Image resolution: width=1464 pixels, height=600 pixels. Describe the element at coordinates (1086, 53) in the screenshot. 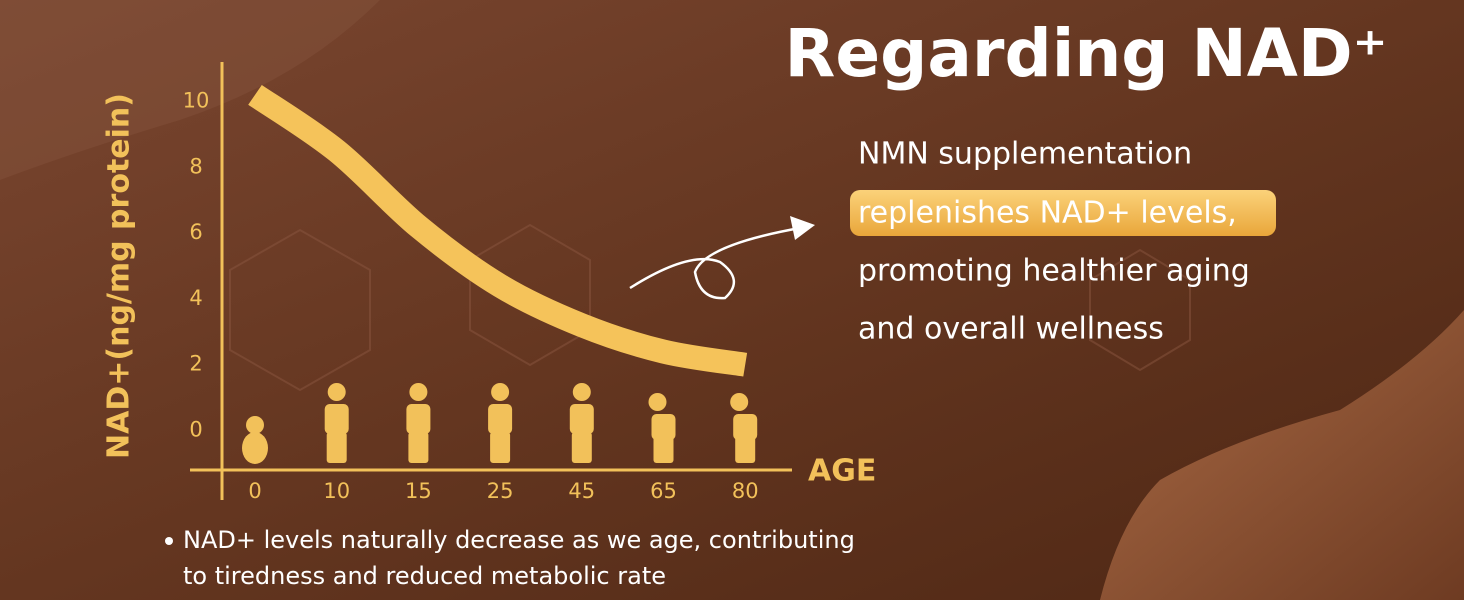

I see `title: Regarding NAD⁺` at that location.